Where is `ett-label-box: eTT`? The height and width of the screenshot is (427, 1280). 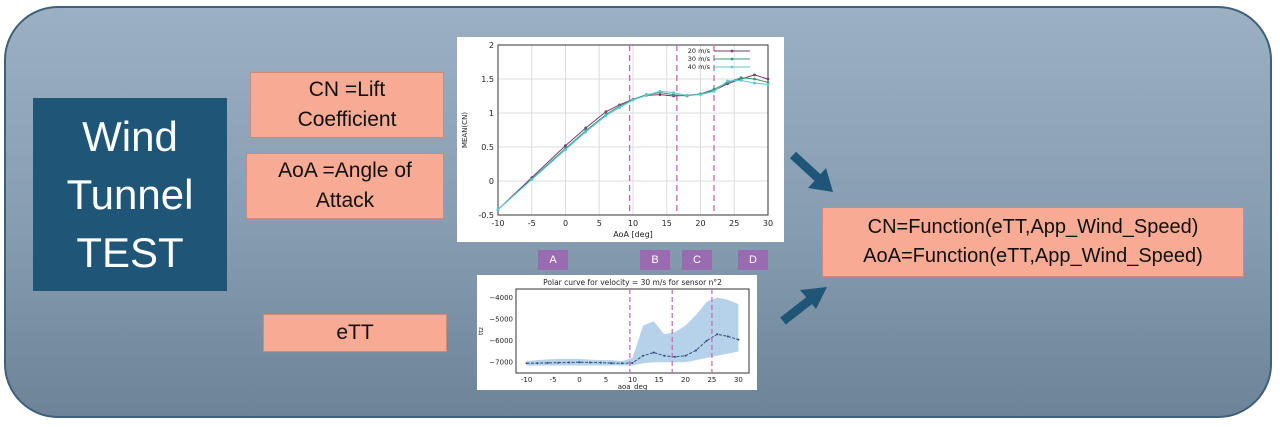 ett-label-box: eTT is located at coordinates (355, 333).